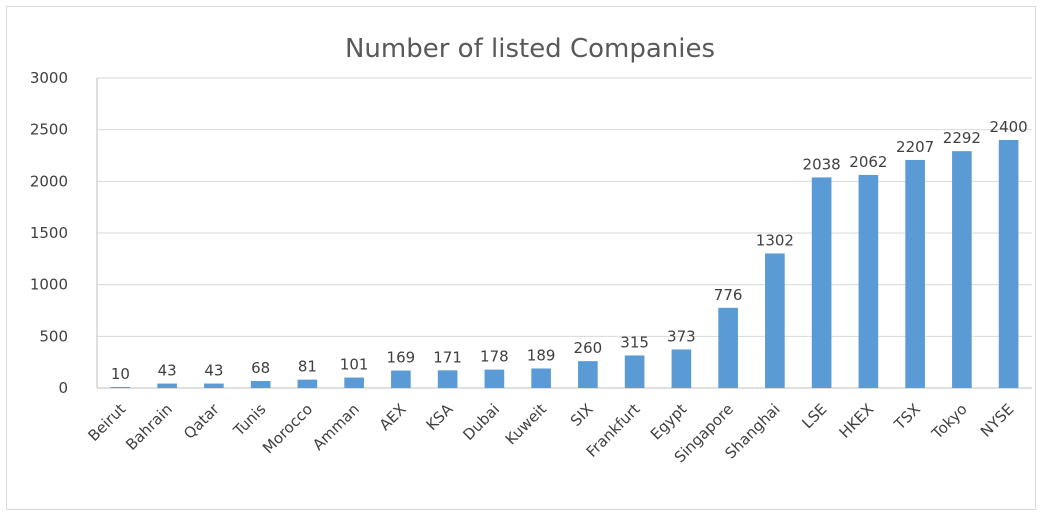  What do you see at coordinates (167, 385) in the screenshot?
I see `bar-bahrain` at bounding box center [167, 385].